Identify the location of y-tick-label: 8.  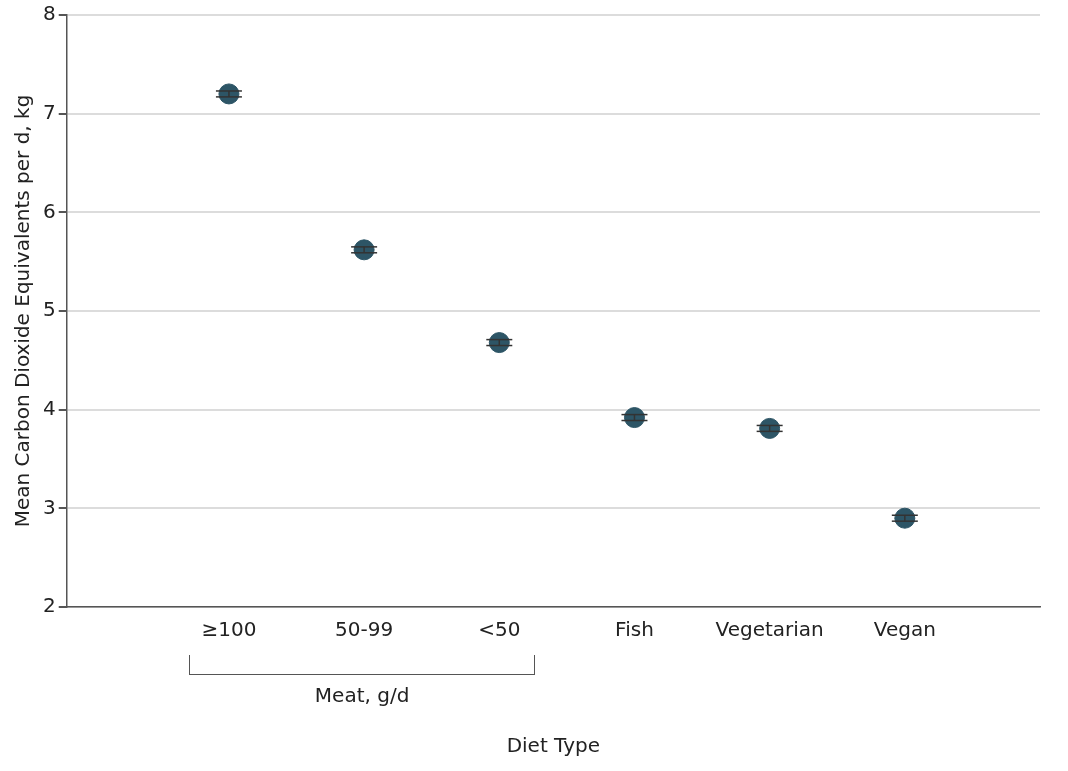
(49, 13).